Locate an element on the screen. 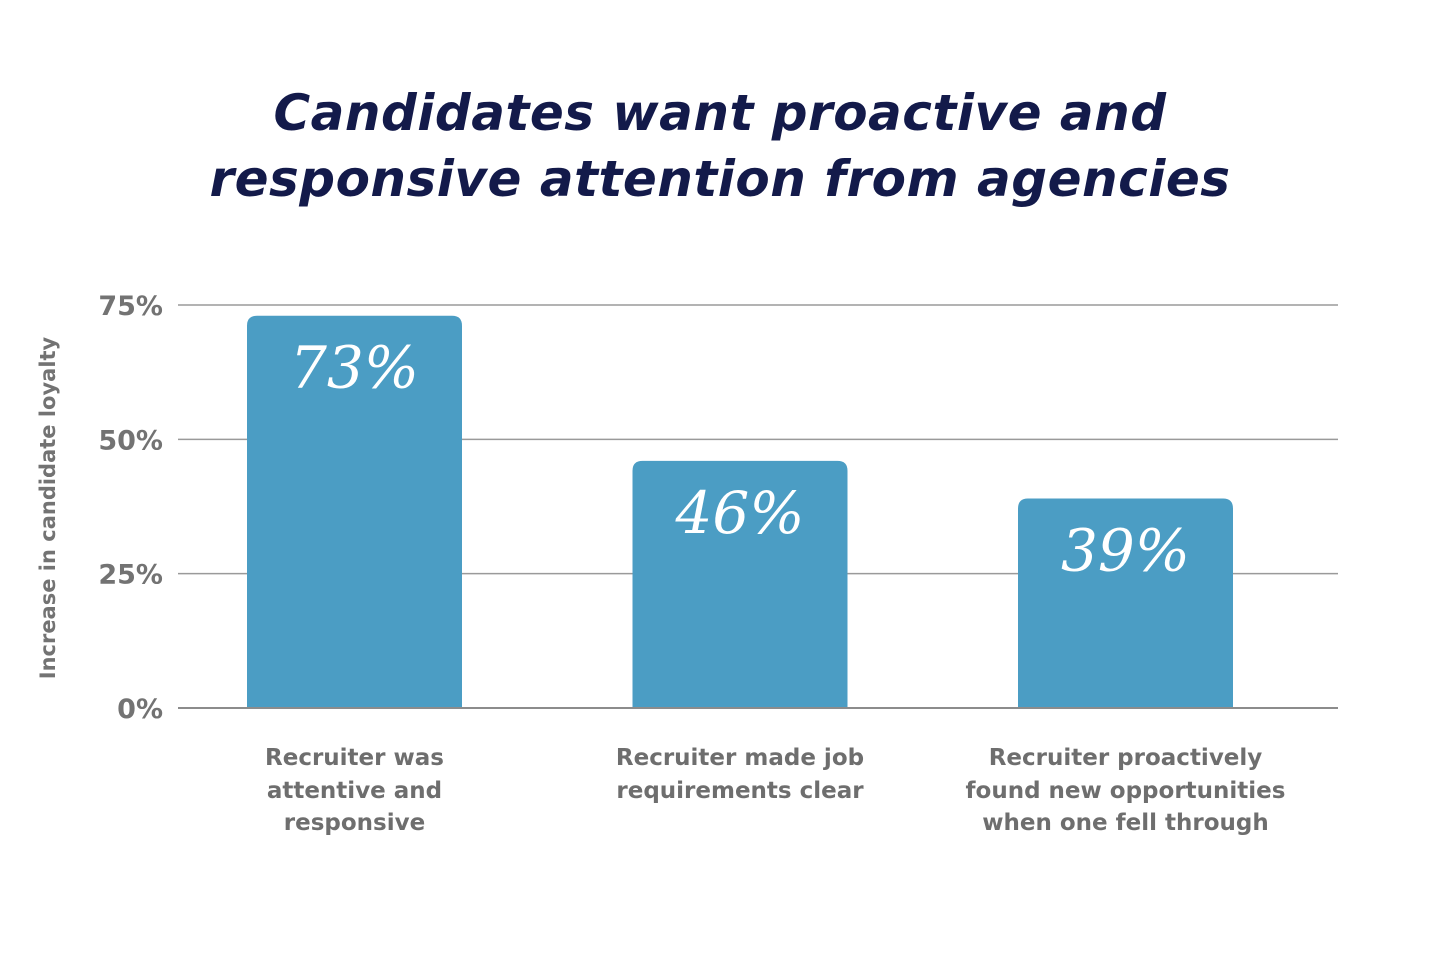 Image resolution: width=1440 pixels, height=956 pixels. chart-title-line-1: Candidates want proactive and is located at coordinates (720, 113).